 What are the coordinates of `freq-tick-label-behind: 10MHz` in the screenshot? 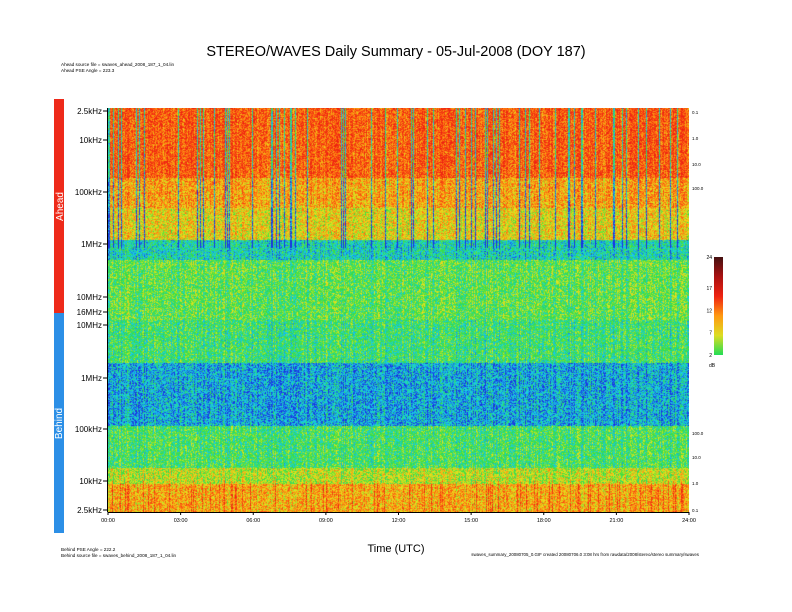 It's located at (89, 325).